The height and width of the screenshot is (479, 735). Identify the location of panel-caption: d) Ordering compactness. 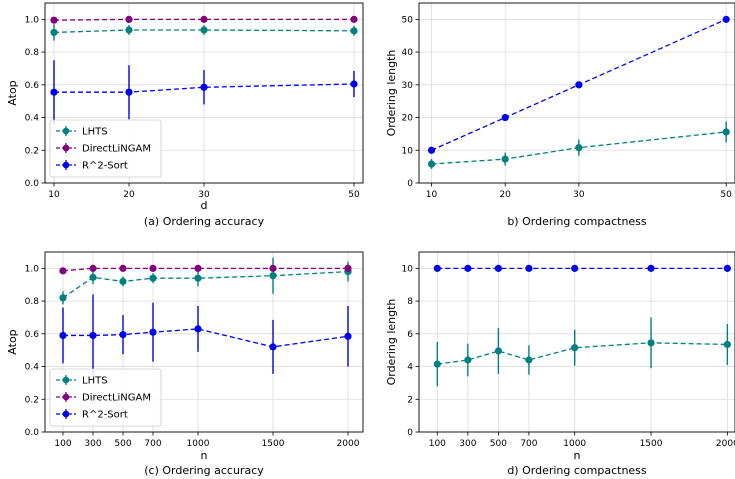
(577, 470).